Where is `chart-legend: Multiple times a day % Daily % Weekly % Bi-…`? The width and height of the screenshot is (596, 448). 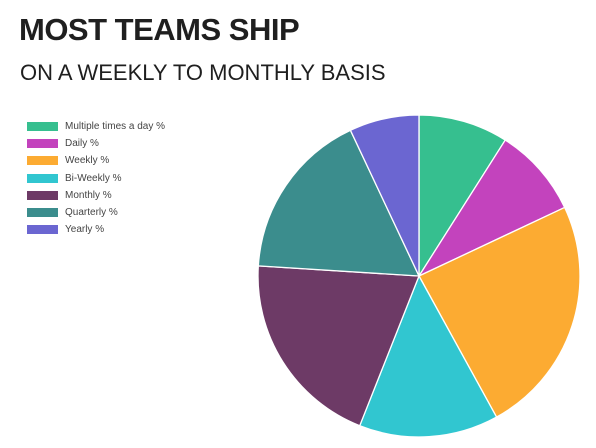 chart-legend: Multiple times a day % Daily % Weekly % Bi-… is located at coordinates (96, 178).